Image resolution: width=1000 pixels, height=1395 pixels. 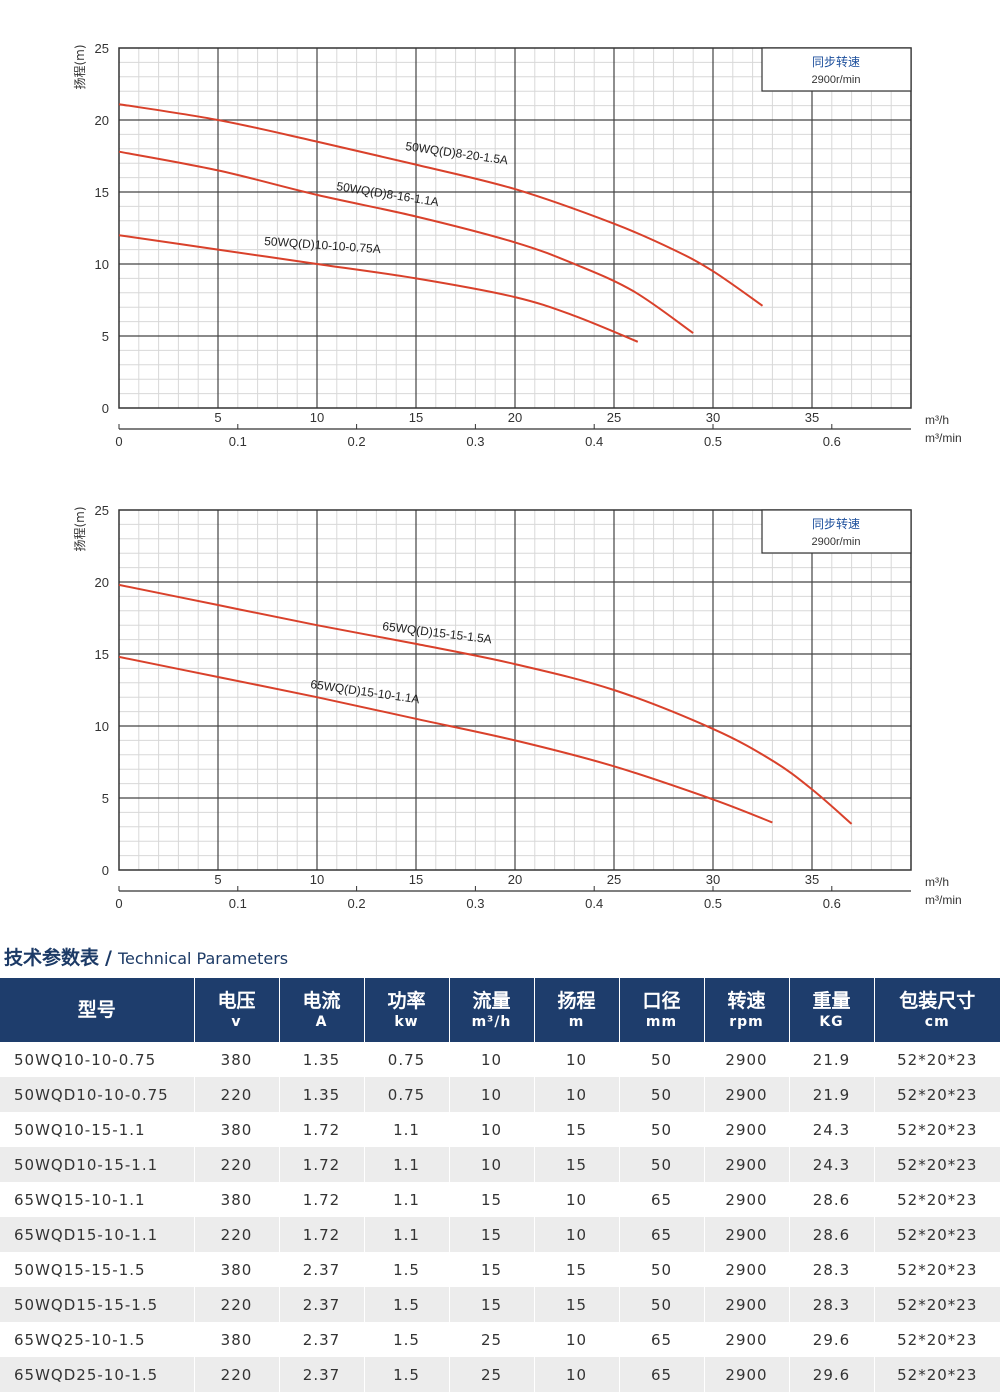 I want to click on table-cell: 50WQ15-15-1.5, so click(x=97, y=1269).